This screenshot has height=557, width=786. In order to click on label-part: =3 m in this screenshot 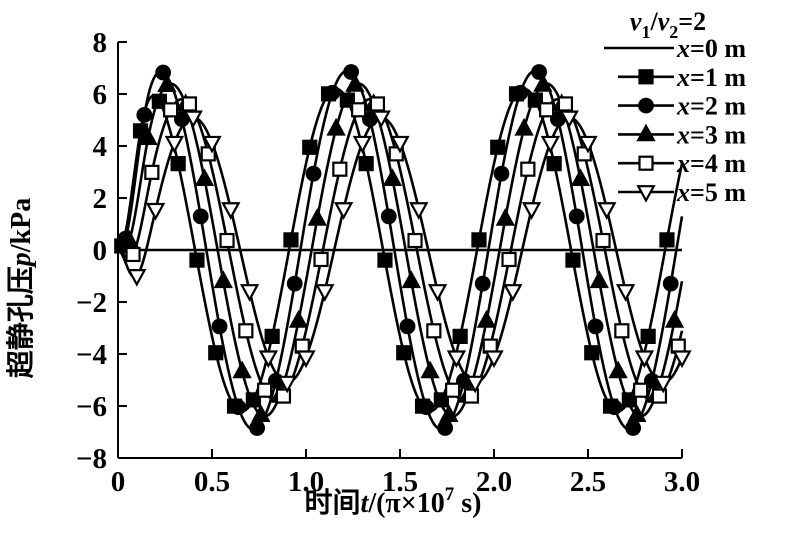, I will do `click(718, 134)`.